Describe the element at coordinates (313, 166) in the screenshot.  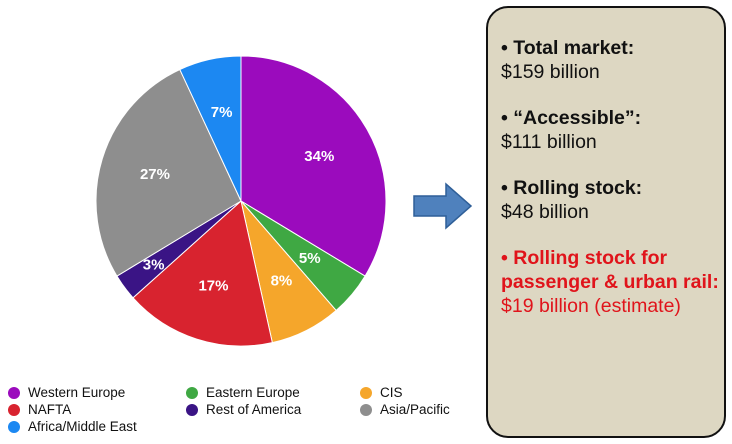
I see `pie-slice-western-europe` at that location.